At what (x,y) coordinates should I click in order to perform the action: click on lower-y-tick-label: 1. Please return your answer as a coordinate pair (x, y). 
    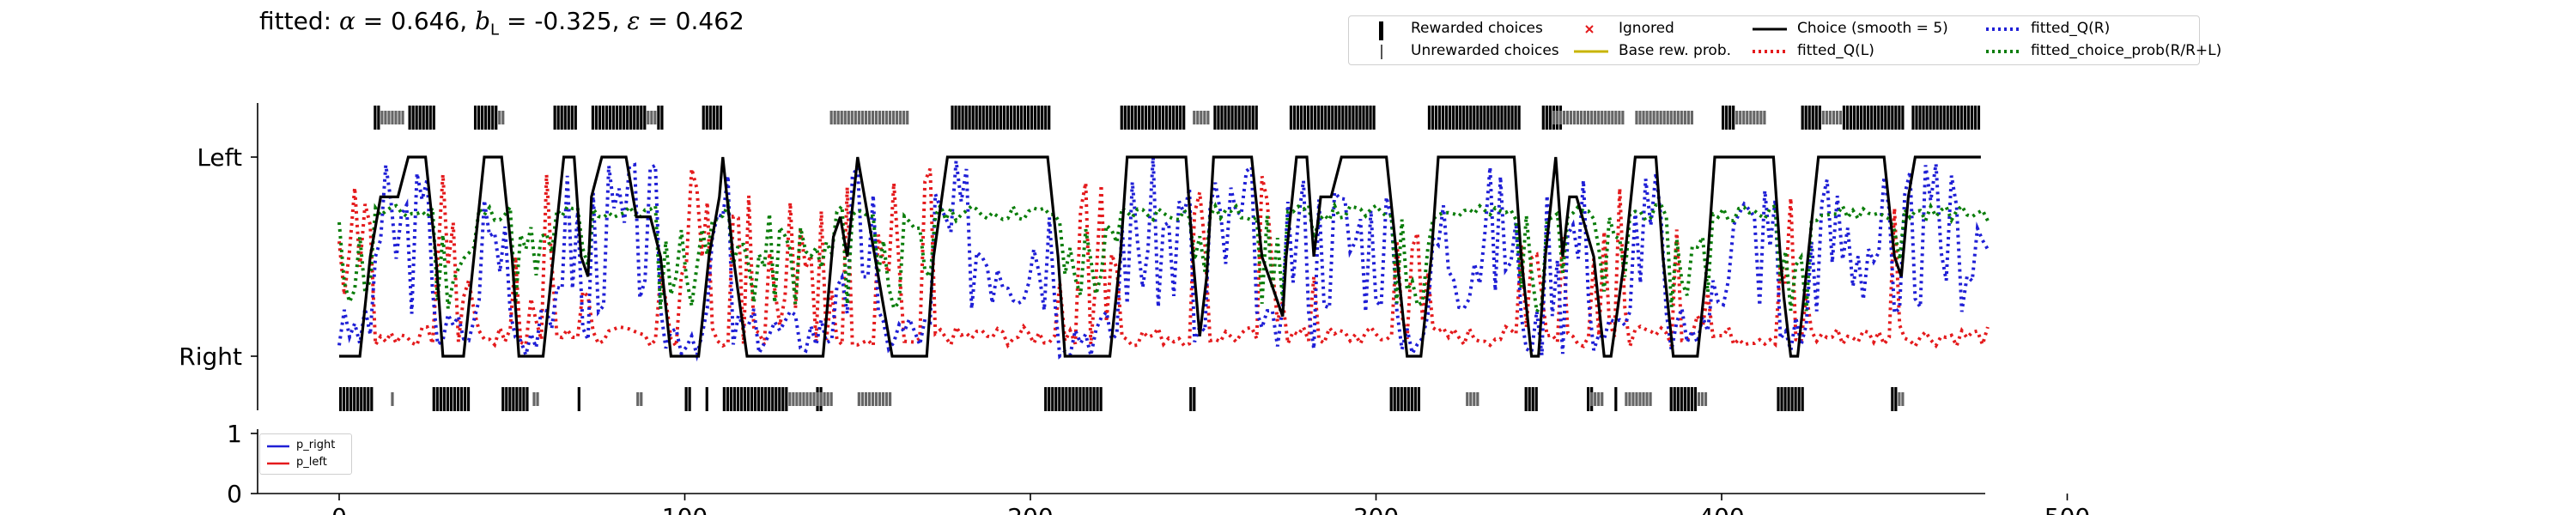
    Looking at the image, I should click on (234, 434).